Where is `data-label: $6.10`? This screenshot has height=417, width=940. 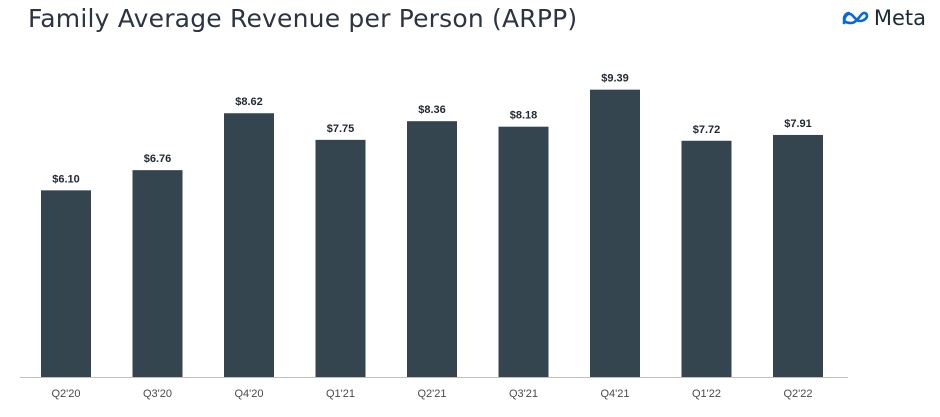 data-label: $6.10 is located at coordinates (66, 179).